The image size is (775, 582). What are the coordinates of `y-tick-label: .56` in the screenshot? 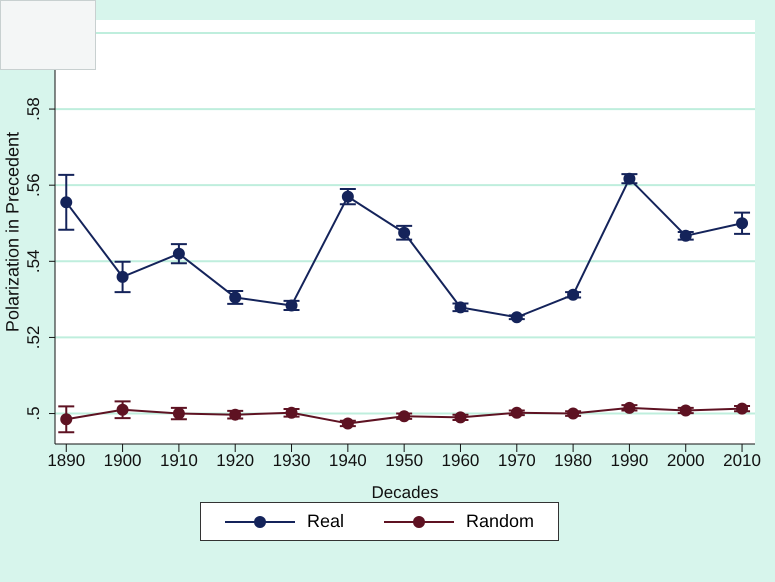 It's located at (33, 185).